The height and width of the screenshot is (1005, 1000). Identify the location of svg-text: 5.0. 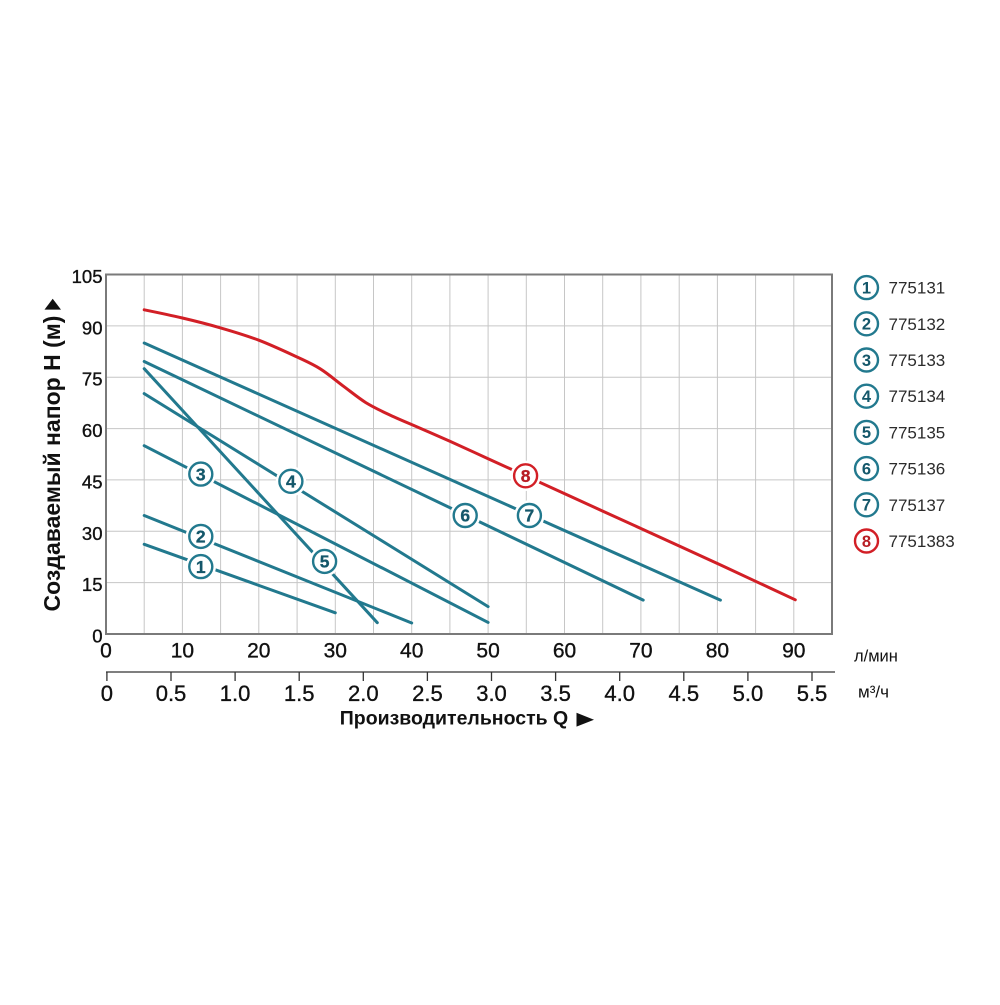
(748, 693).